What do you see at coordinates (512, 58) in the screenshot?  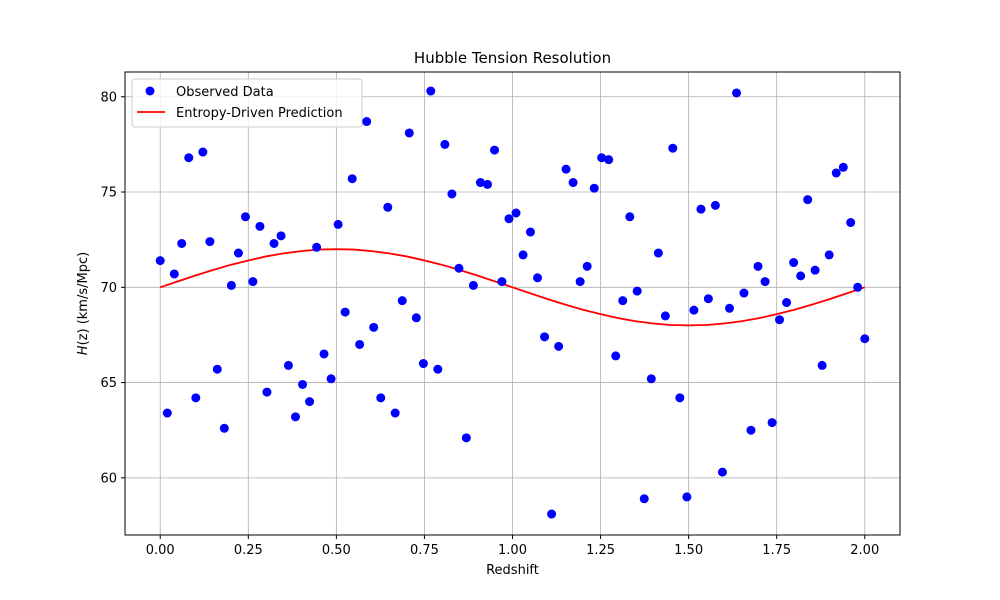 I see `chart-title: Hubble Tension Resolution` at bounding box center [512, 58].